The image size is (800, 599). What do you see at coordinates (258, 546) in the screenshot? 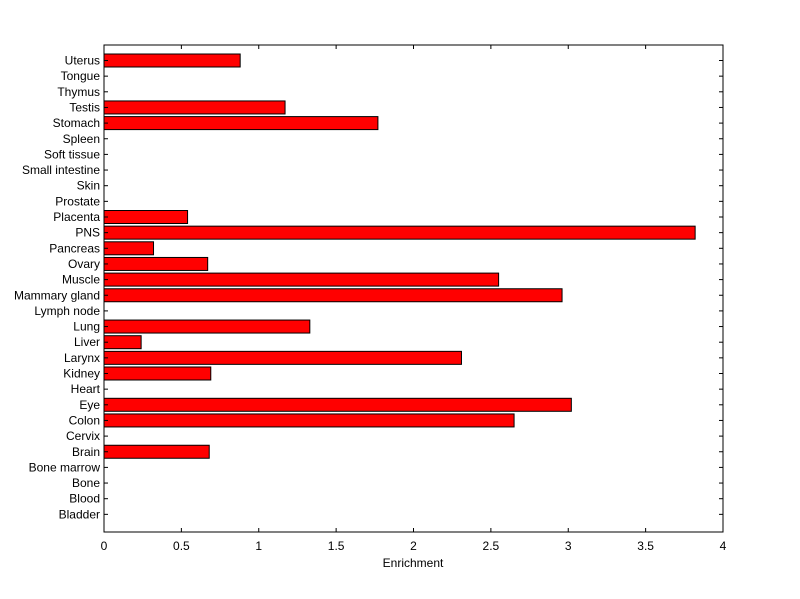
I see `x-tick-label: 1` at bounding box center [258, 546].